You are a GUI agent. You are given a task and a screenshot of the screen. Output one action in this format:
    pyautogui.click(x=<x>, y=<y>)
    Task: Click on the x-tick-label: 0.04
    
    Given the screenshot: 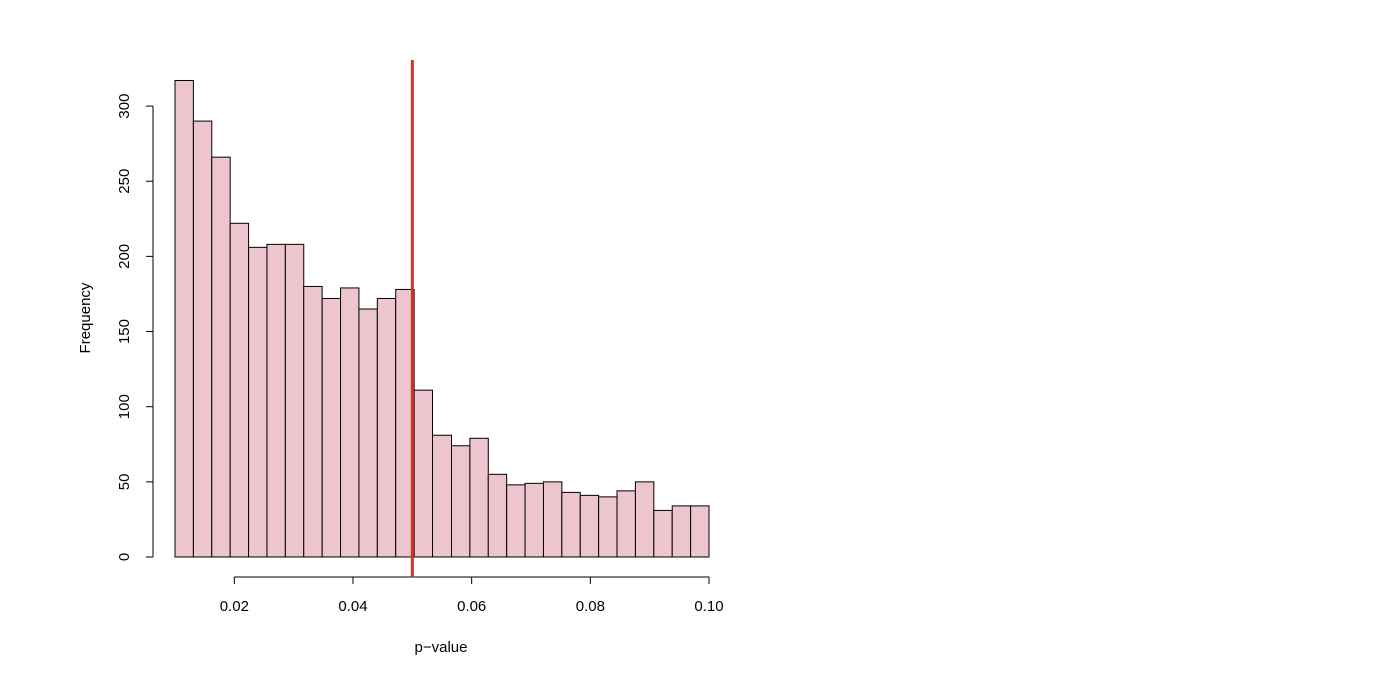 What is the action you would take?
    pyautogui.click(x=352, y=606)
    